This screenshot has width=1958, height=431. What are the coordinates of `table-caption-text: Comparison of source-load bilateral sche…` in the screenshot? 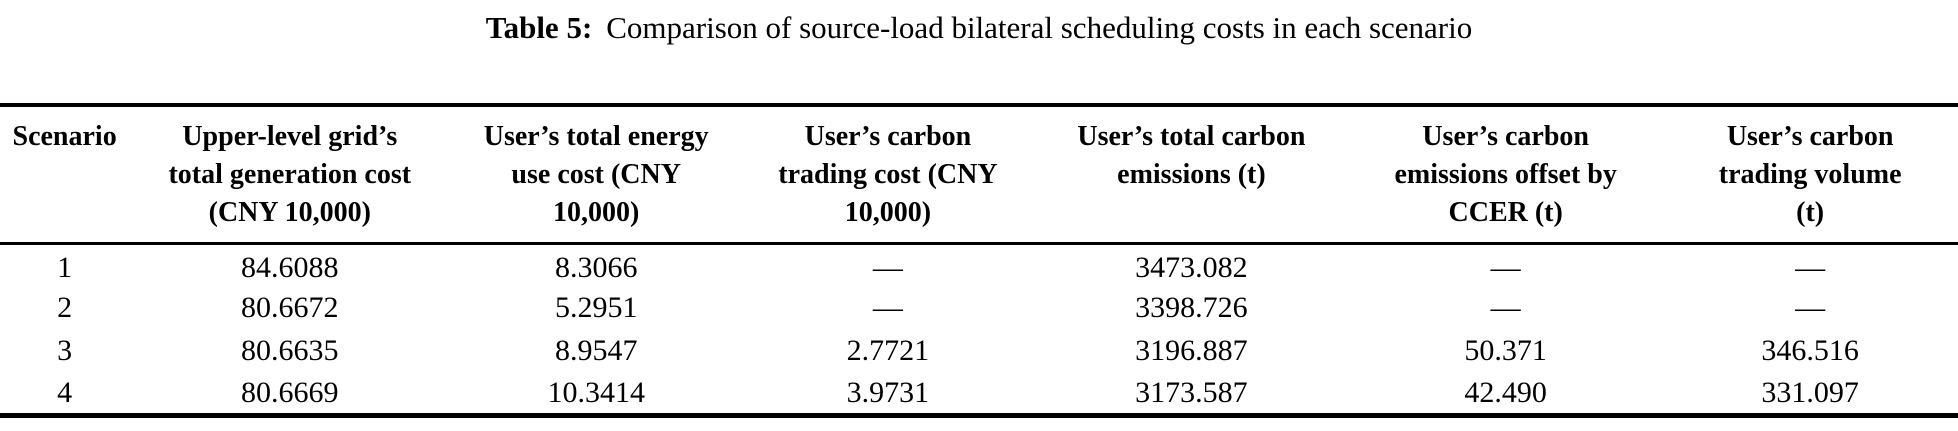 It's located at (1039, 27).